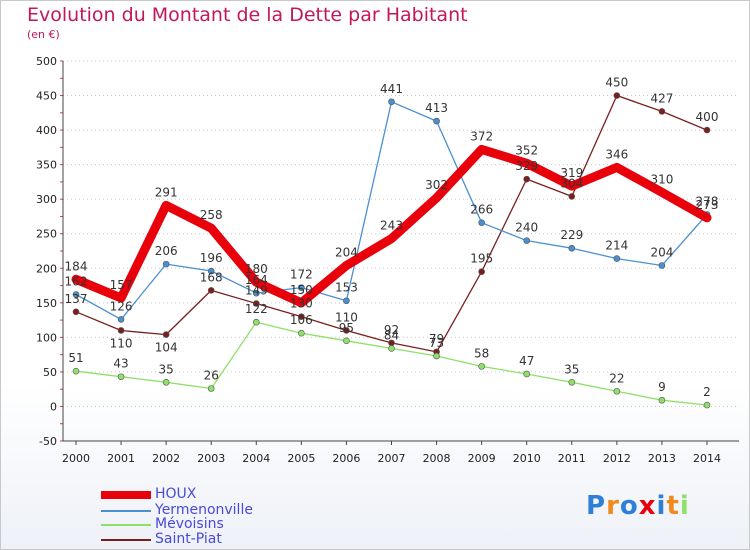  I want to click on data-label-yermenonville: 204, so click(661, 253).